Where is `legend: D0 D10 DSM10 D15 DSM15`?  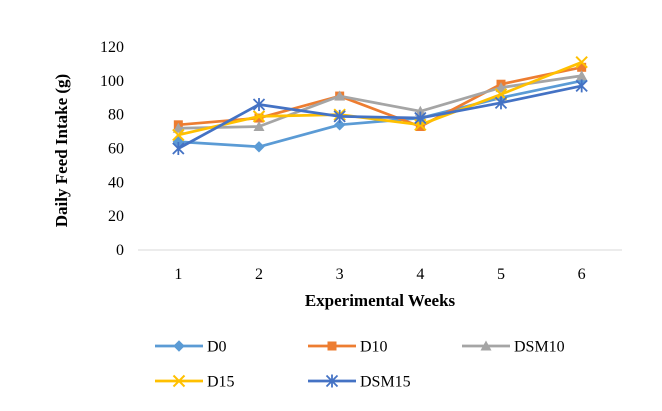 legend: D0 D10 DSM10 D15 DSM15 is located at coordinates (360, 365).